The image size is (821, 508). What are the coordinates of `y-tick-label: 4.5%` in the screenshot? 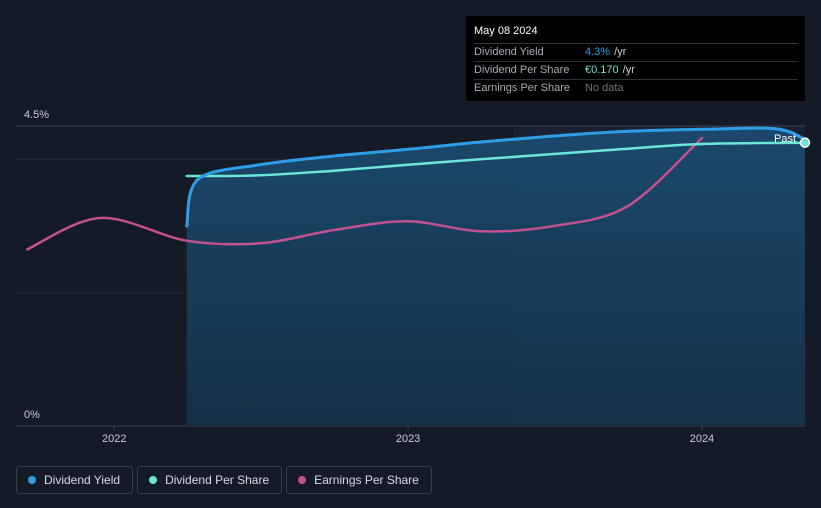 It's located at (36, 115).